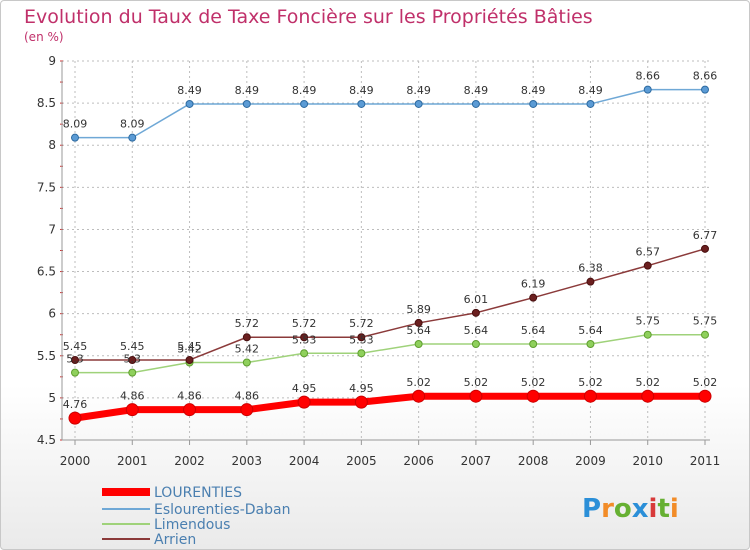 This screenshot has width=750, height=550. Describe the element at coordinates (75, 461) in the screenshot. I see `x-tick-label: 2000` at that location.